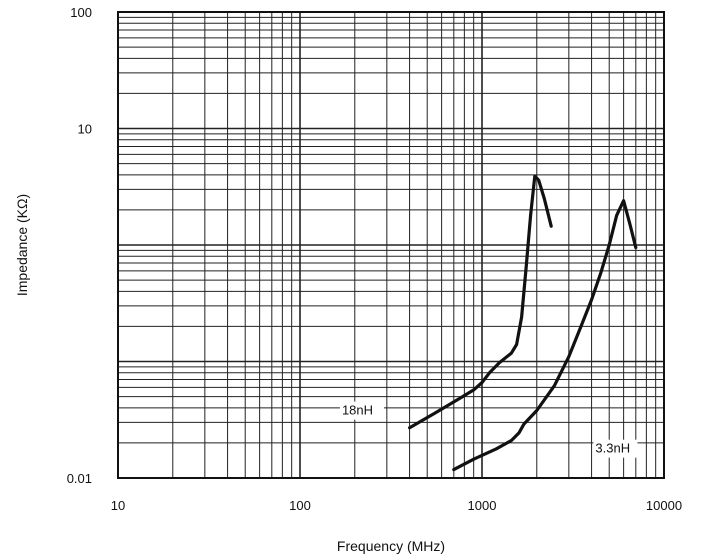 Image resolution: width=709 pixels, height=557 pixels. I want to click on x-tick-label: 1000, so click(482, 505).